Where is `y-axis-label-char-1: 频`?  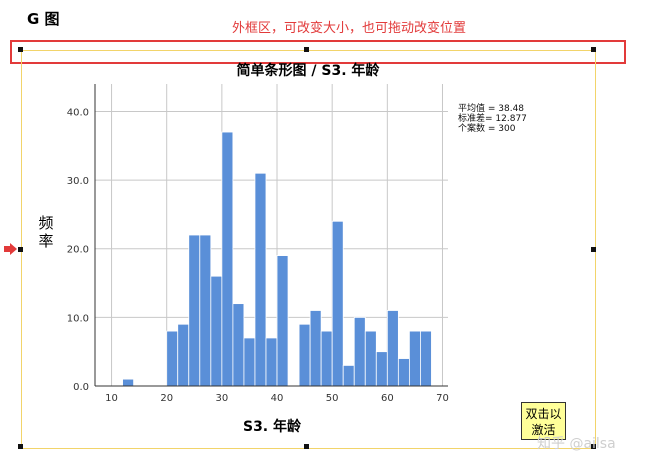 y-axis-label-char-1: 频 is located at coordinates (45, 223).